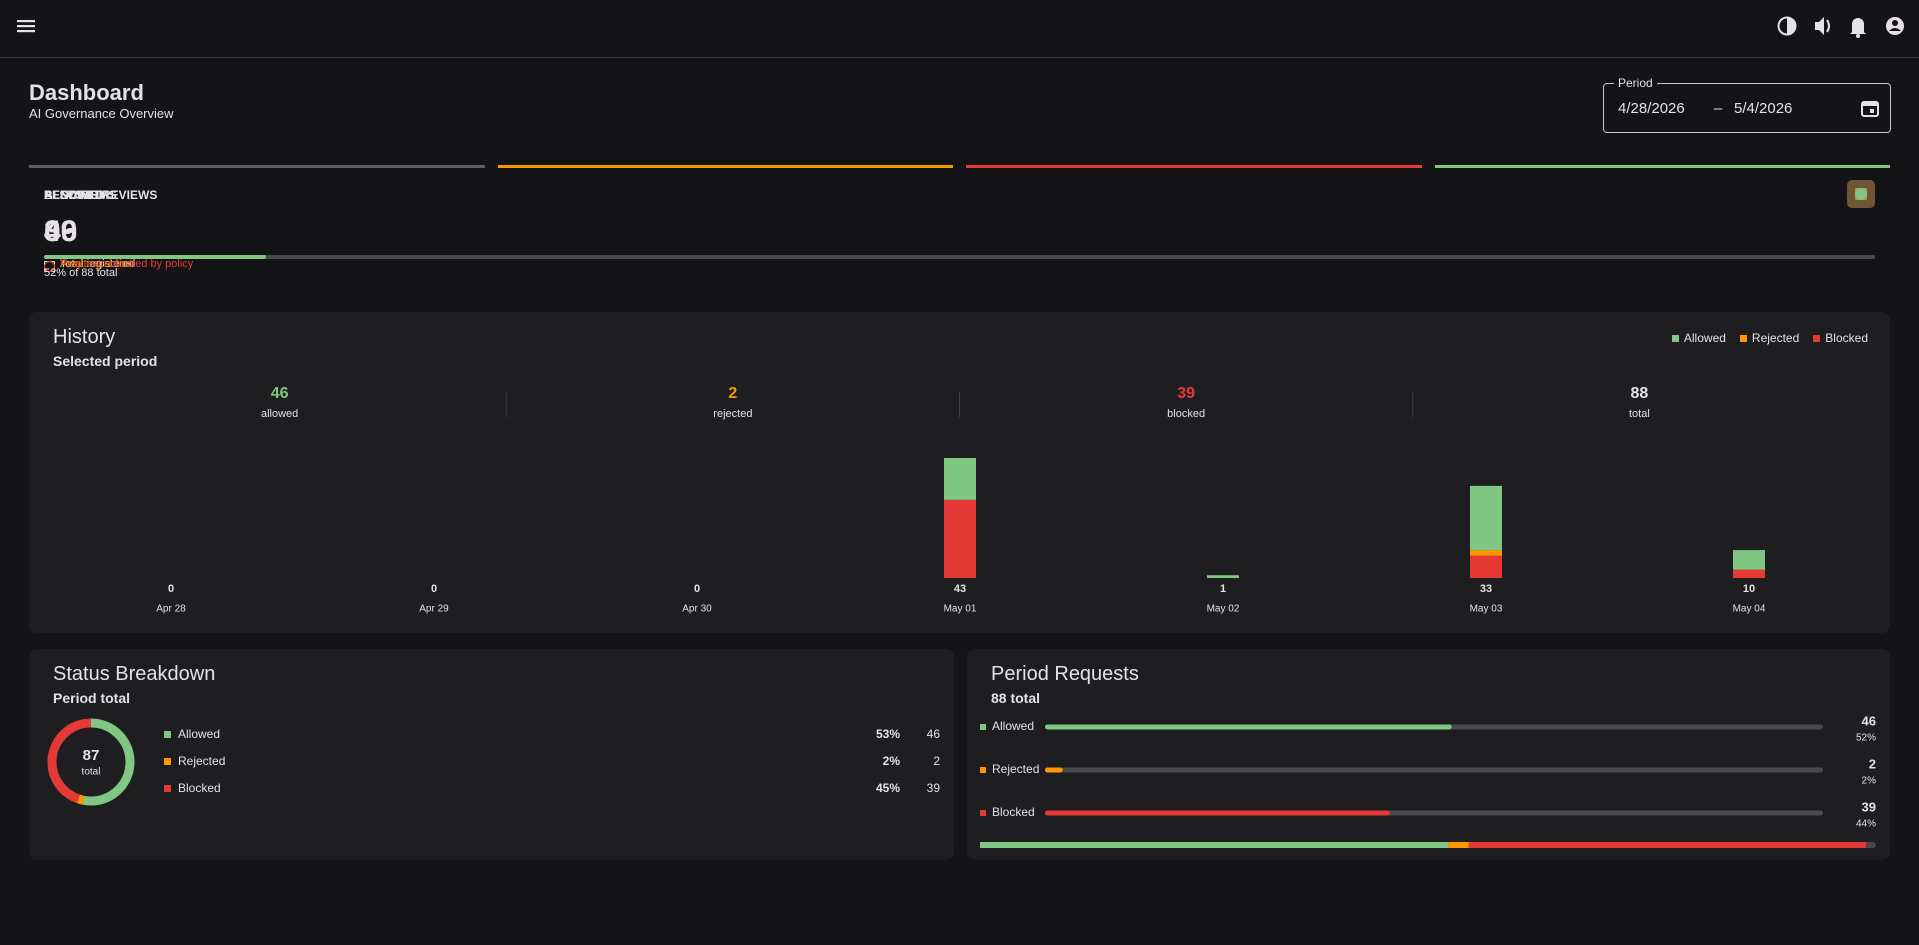 The width and height of the screenshot is (1919, 945). I want to click on period-field: Period 4/28/2026 – 5/4/2026, so click(1747, 104).